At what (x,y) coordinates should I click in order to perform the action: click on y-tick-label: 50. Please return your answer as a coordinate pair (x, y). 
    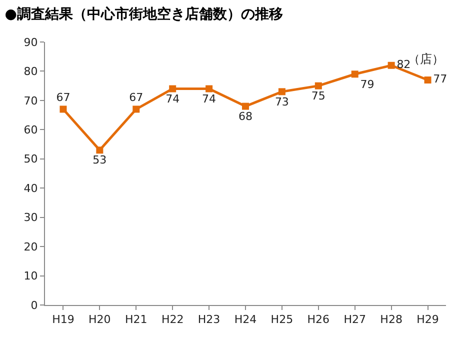
    Looking at the image, I should click on (31, 159).